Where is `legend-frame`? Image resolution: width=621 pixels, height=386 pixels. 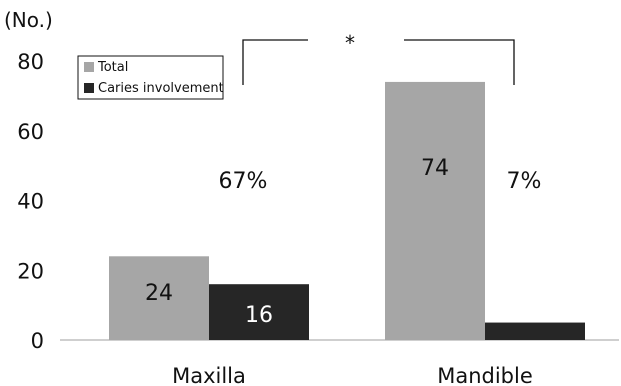 legend-frame is located at coordinates (150, 77).